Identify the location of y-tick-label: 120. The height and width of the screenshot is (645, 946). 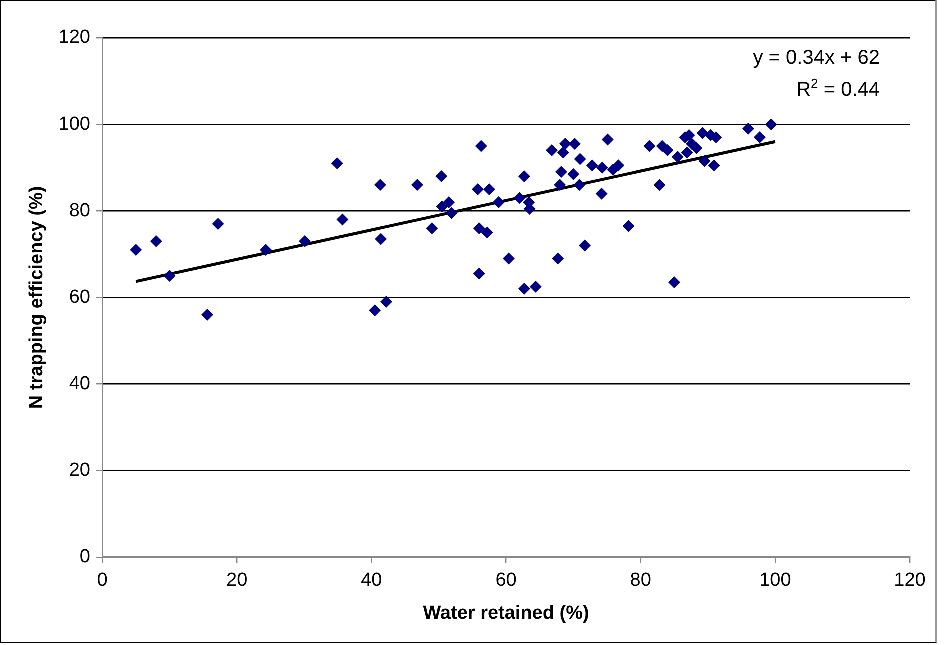
(74, 37).